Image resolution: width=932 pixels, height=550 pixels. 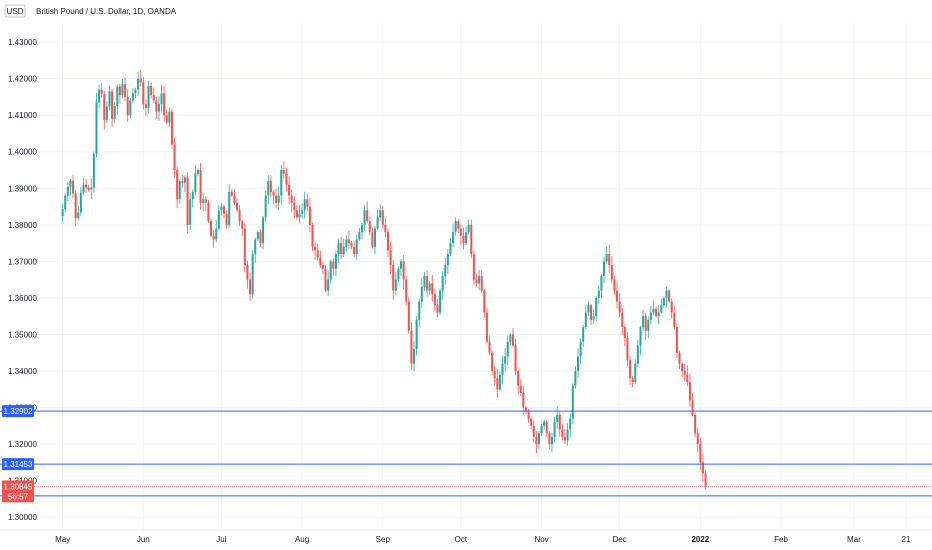 I want to click on x-tick-label: Dec, so click(x=620, y=539).